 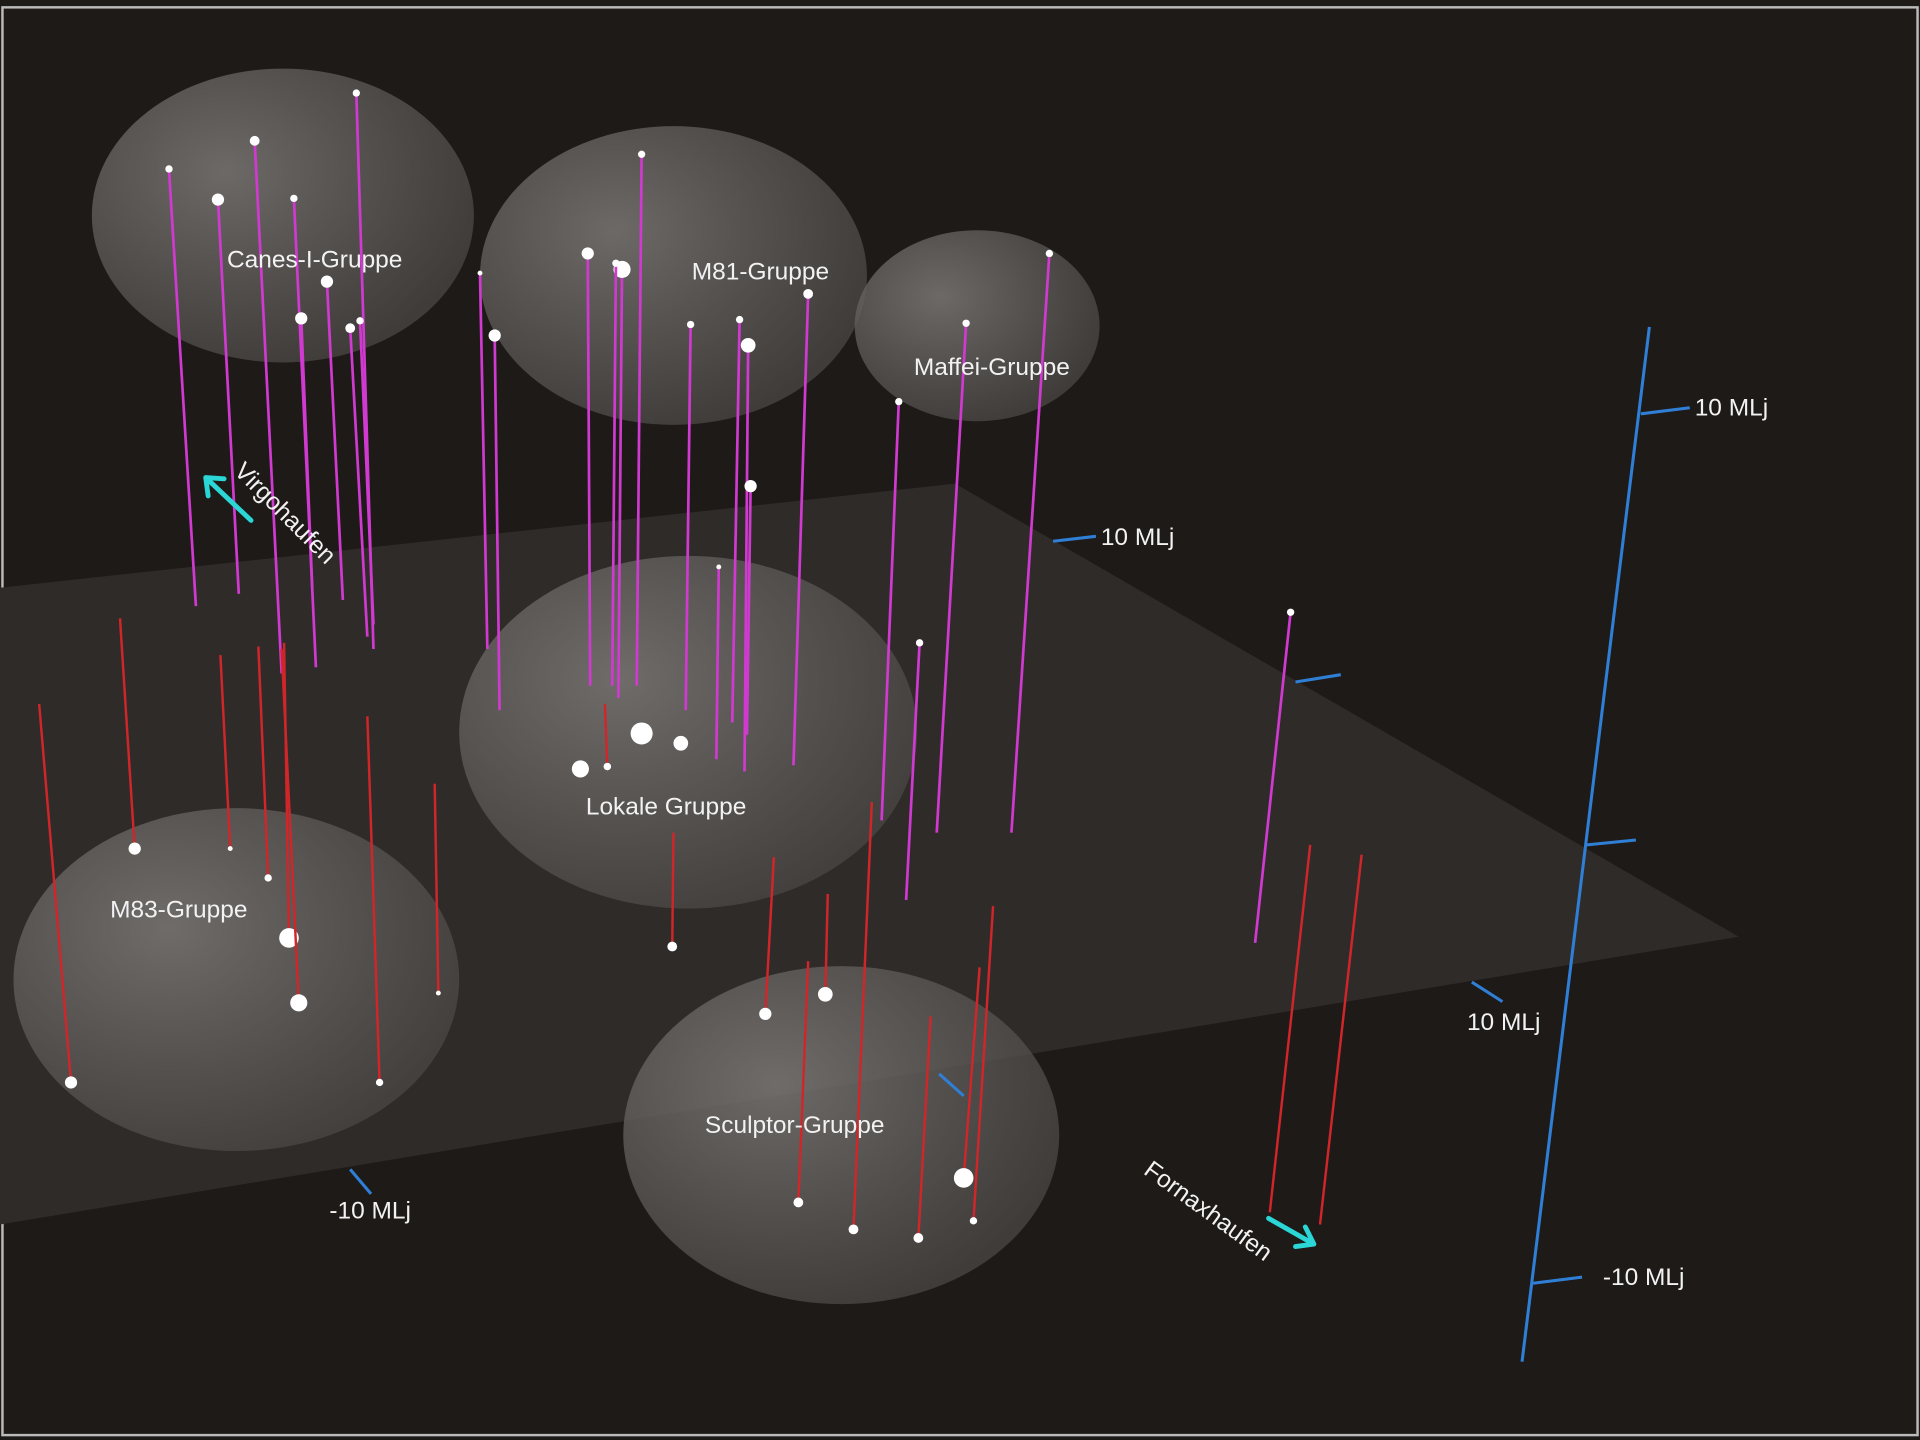 I want to click on group-label: Canes-I-Gruppe, so click(x=314, y=259).